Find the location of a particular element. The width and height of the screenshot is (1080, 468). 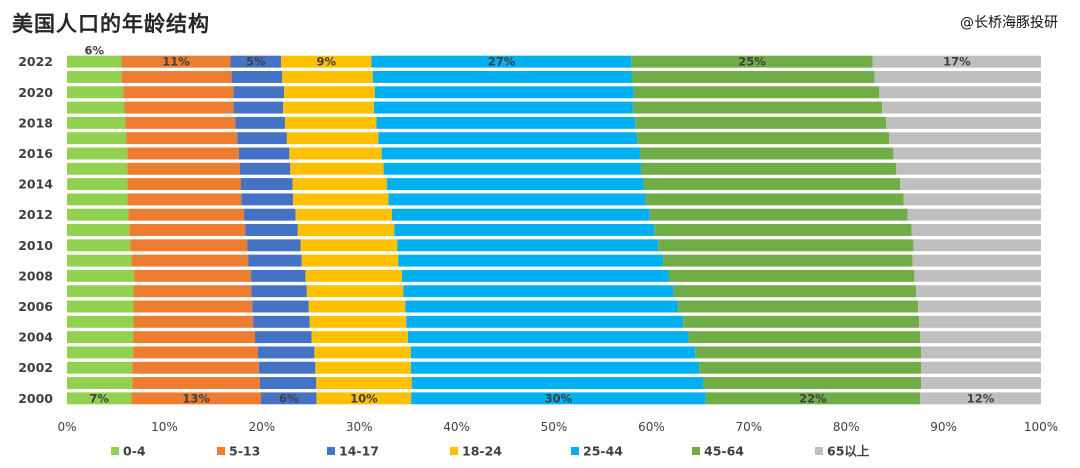

x-tick-label: 60% is located at coordinates (651, 427).